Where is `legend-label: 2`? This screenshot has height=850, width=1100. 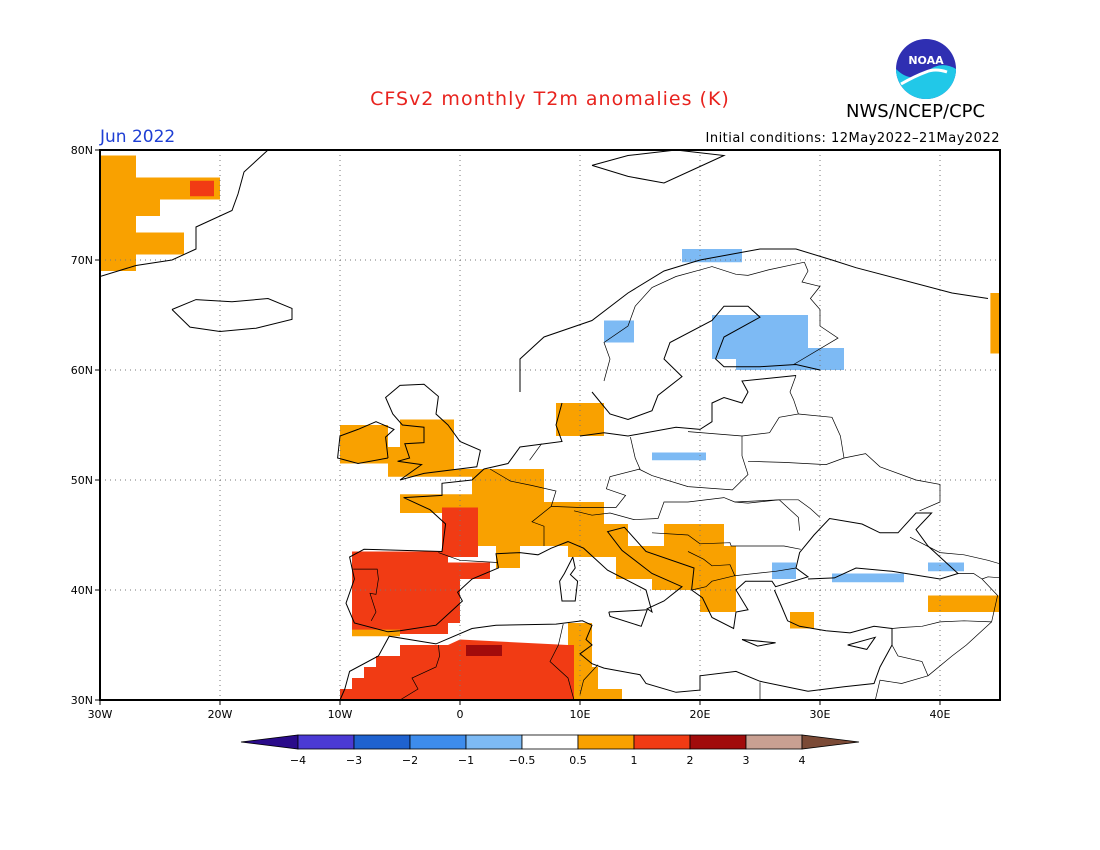 legend-label: 2 is located at coordinates (690, 760).